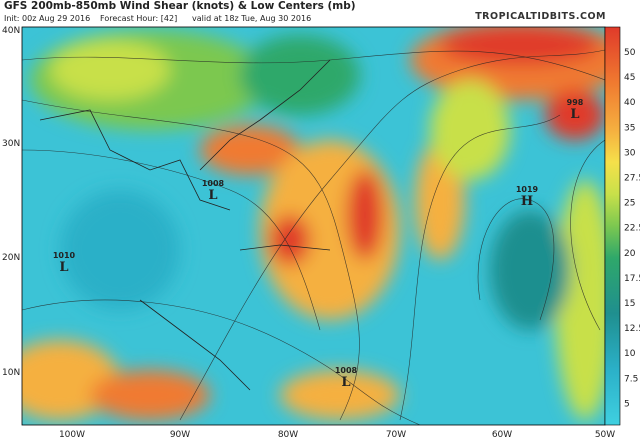 The image size is (640, 441). What do you see at coordinates (629, 304) in the screenshot?
I see `colorbar-label: 15` at bounding box center [629, 304].